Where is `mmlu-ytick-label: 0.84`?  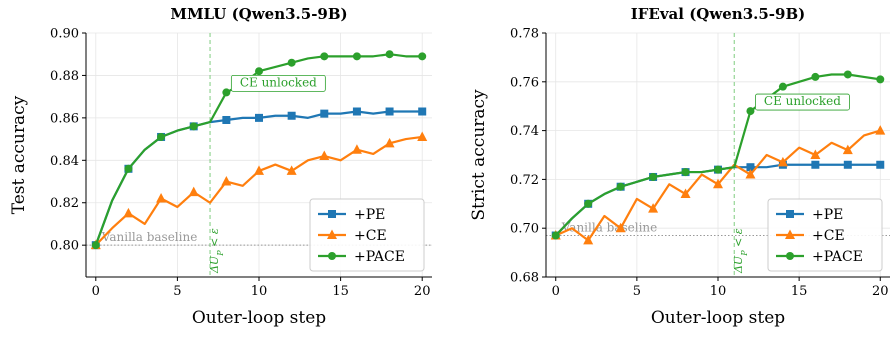
mmlu-ytick-label: 0.84 is located at coordinates (64, 161).